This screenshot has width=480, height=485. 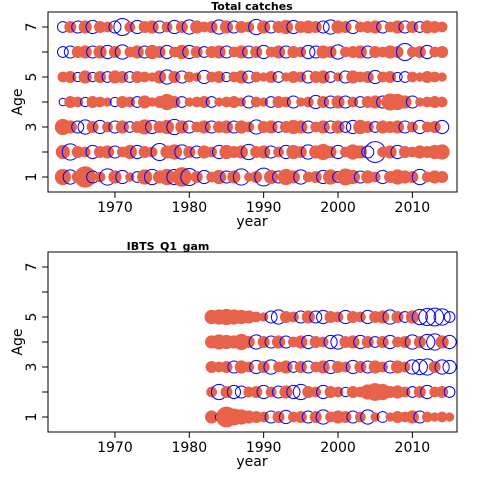 What do you see at coordinates (32, 177) in the screenshot?
I see `y-tick-label: 1` at bounding box center [32, 177].